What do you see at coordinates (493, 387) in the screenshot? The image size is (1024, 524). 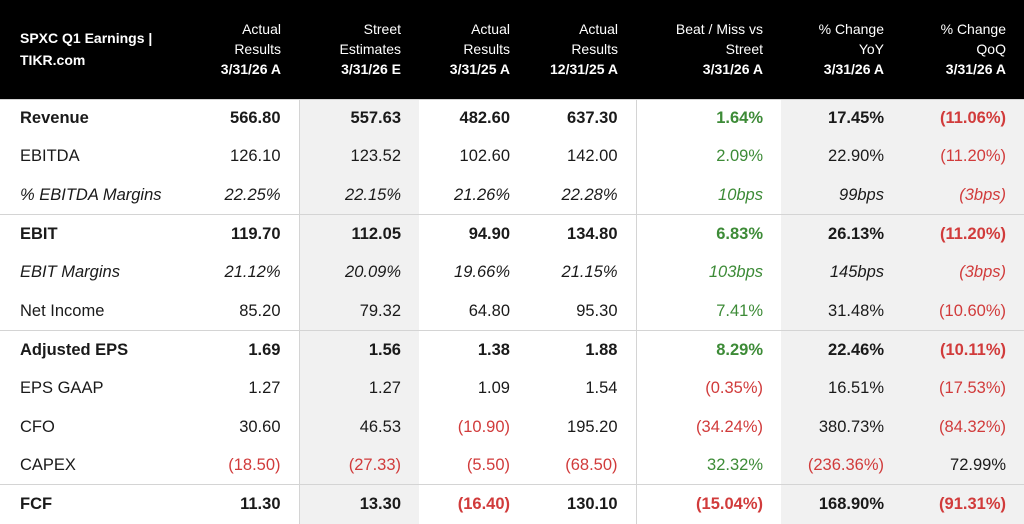 I see `table-cell: 1.09` at bounding box center [493, 387].